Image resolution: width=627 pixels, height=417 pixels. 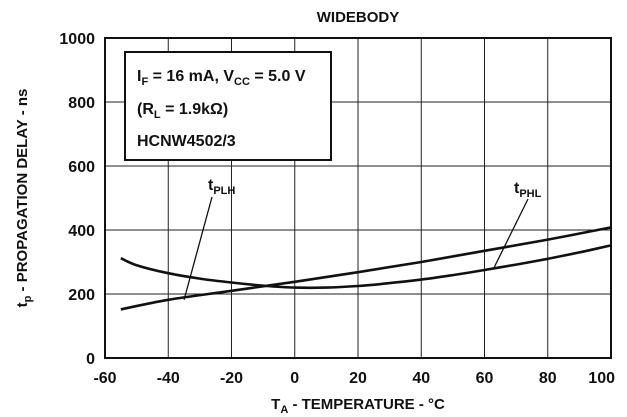 I want to click on y-axis-ticks: 0 200 400 600 800 1000, so click(x=77, y=199).